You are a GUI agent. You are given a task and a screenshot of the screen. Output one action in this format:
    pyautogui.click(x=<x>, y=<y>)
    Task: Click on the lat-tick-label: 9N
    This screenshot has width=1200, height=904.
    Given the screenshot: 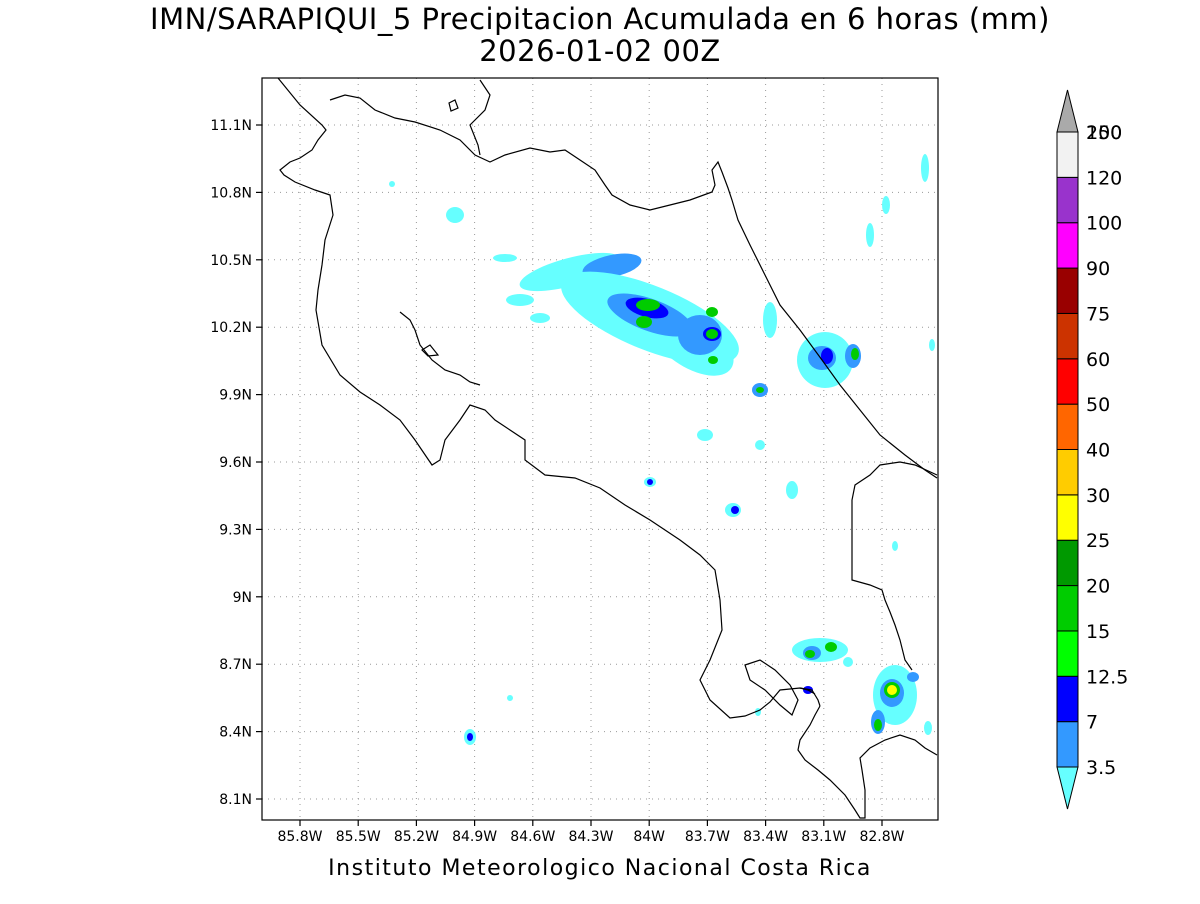 What is the action you would take?
    pyautogui.click(x=242, y=598)
    